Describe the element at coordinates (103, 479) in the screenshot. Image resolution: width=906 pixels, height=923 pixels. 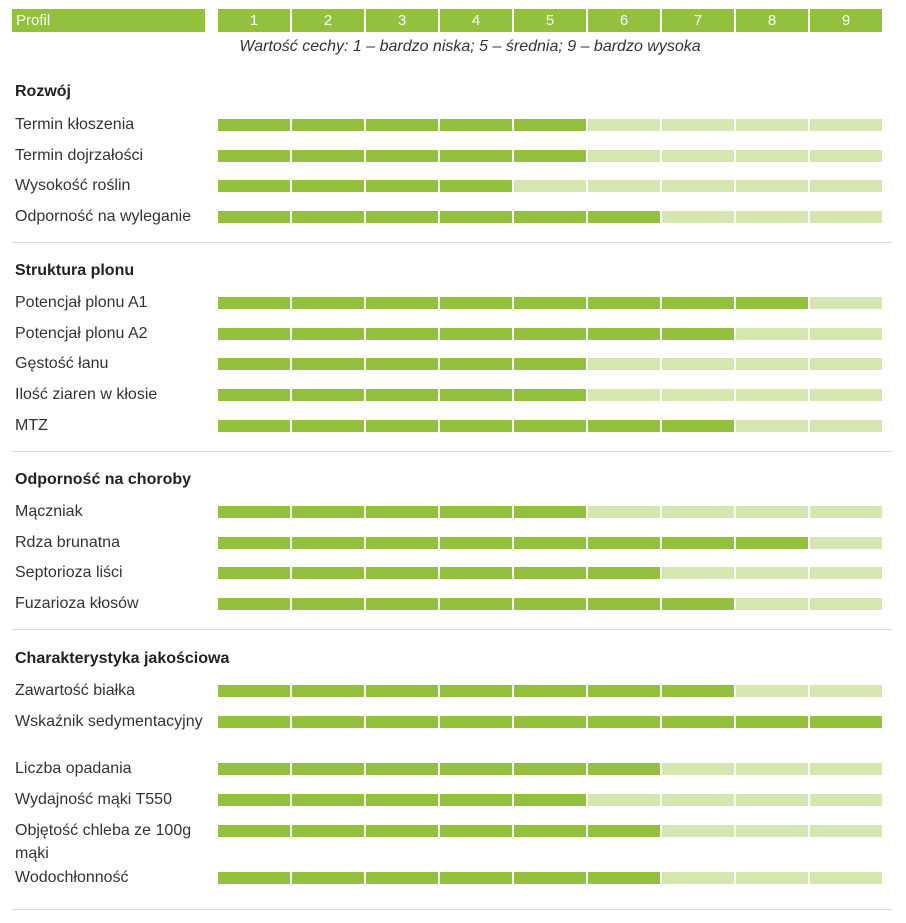
I see `section-title: Odporność na choroby` at that location.